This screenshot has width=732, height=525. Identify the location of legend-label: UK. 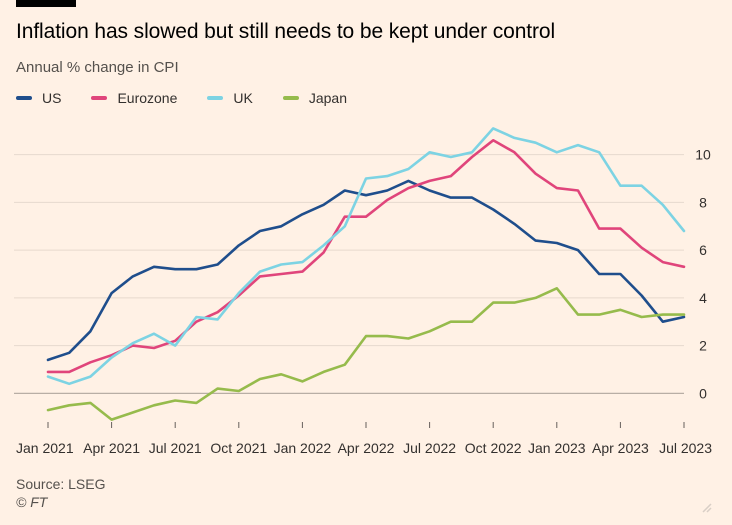
(243, 98).